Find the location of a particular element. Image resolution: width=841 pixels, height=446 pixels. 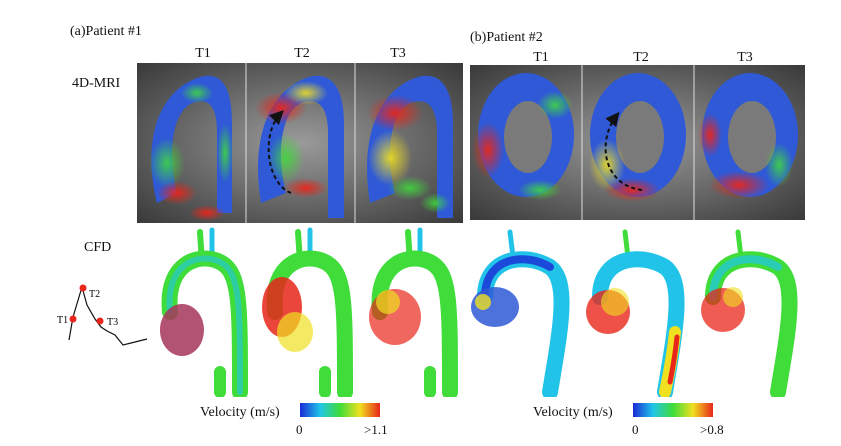

p1-cfd-t2-vessel is located at coordinates (307, 312).